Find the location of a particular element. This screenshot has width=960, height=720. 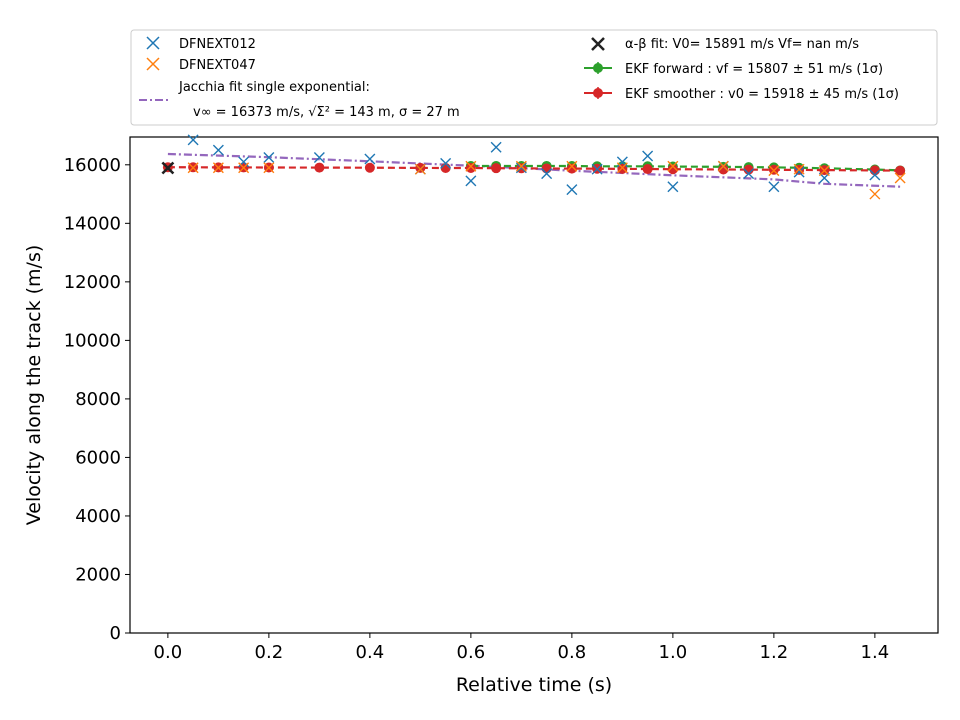

legend-entry-ekf-smoother: EKF smoother : v0 = 15918 ± 45 m/s (1σ) is located at coordinates (741, 94).